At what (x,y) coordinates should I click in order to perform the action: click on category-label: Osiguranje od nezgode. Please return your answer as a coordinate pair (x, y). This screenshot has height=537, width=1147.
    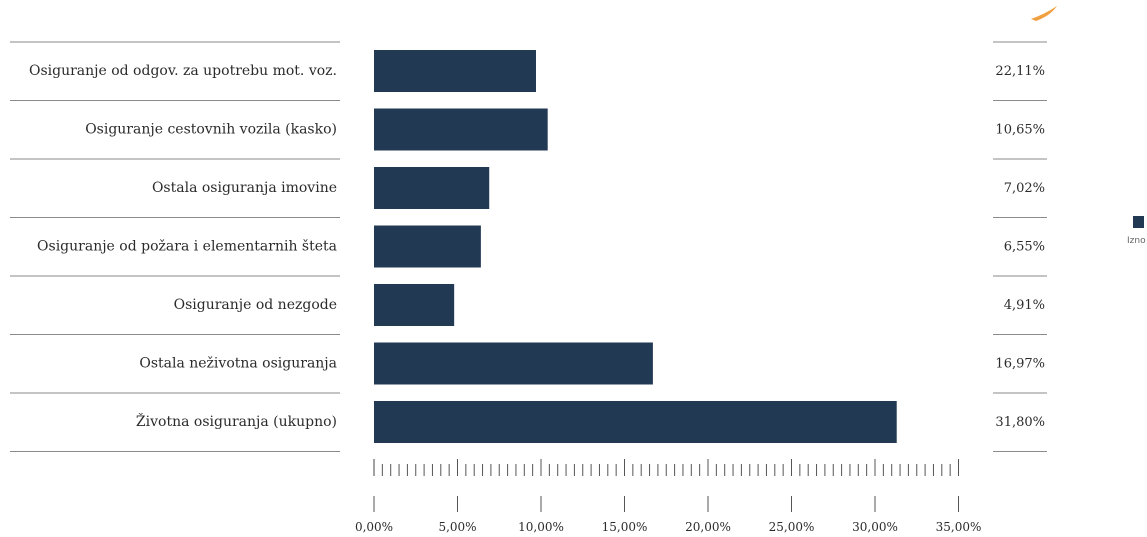
    Looking at the image, I should click on (255, 305).